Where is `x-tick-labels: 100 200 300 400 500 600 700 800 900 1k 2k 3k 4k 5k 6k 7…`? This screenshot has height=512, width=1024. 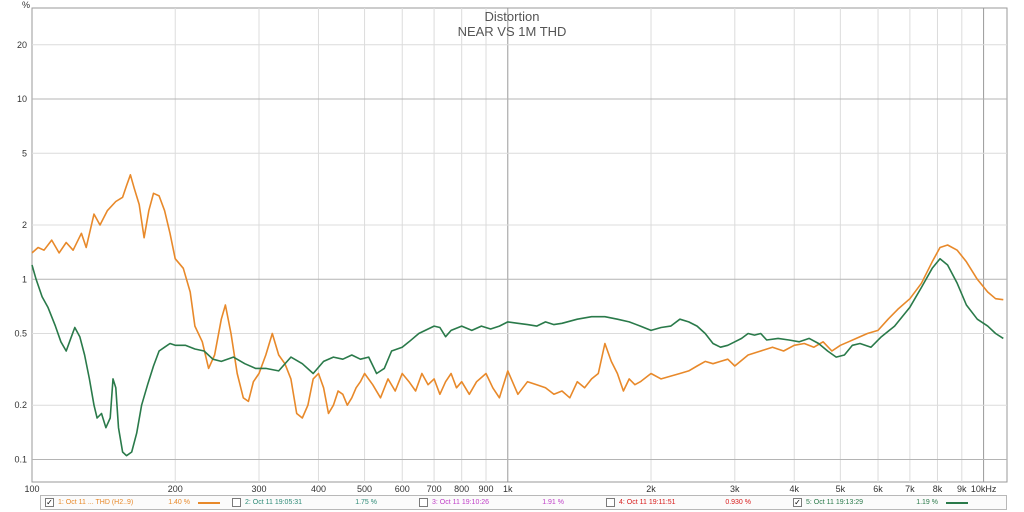 x-tick-labels: 100 200 300 400 500 600 700 800 900 1k 2k 3k 4k 5k 6k 7… is located at coordinates (510, 489).